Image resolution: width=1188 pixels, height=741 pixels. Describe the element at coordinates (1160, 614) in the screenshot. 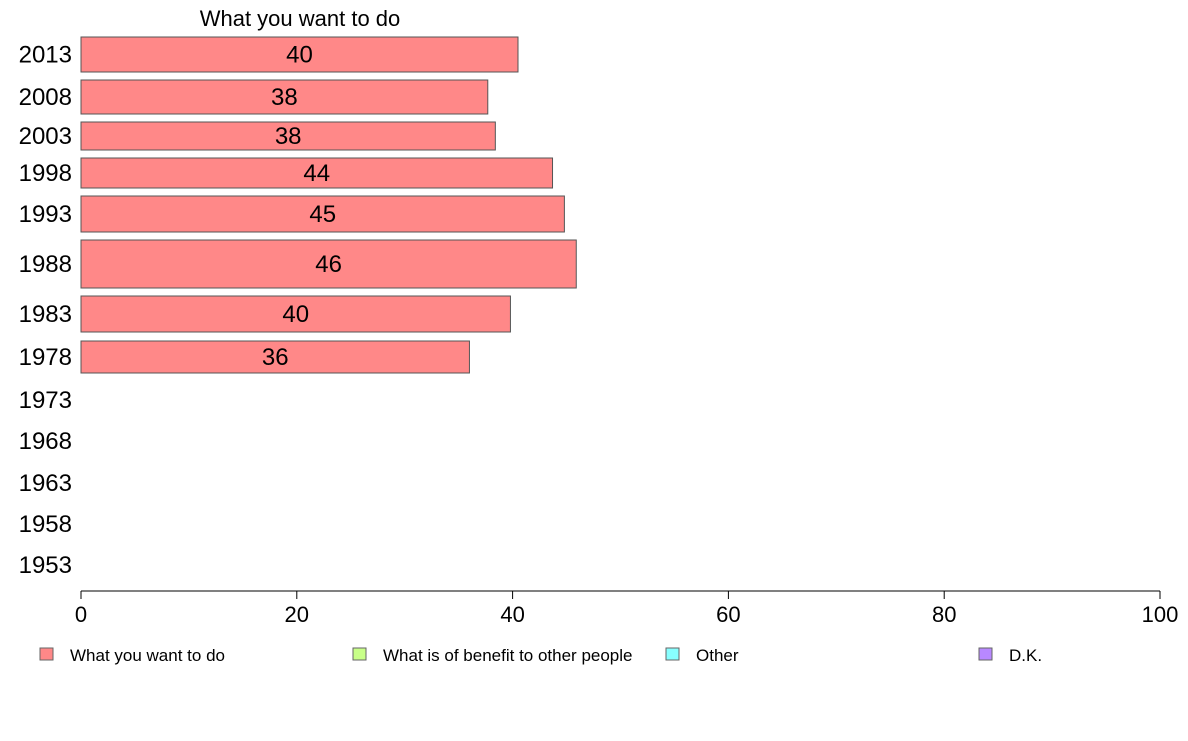

I see `x-tick-label: 100` at that location.